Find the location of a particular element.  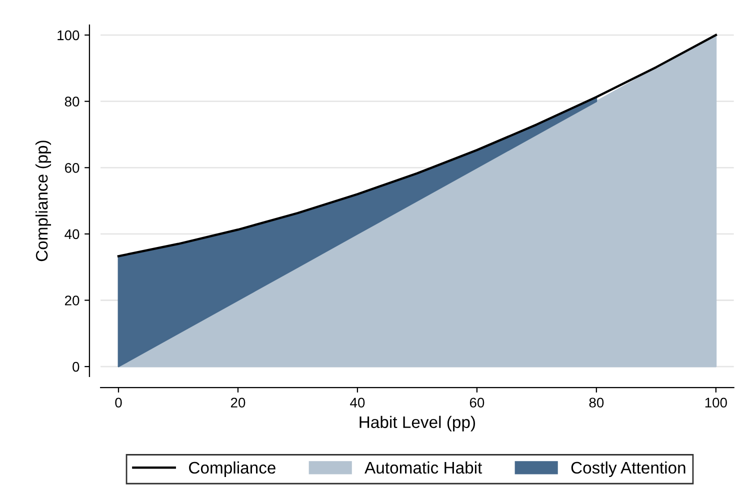

x-tick-label: 60 is located at coordinates (477, 403).